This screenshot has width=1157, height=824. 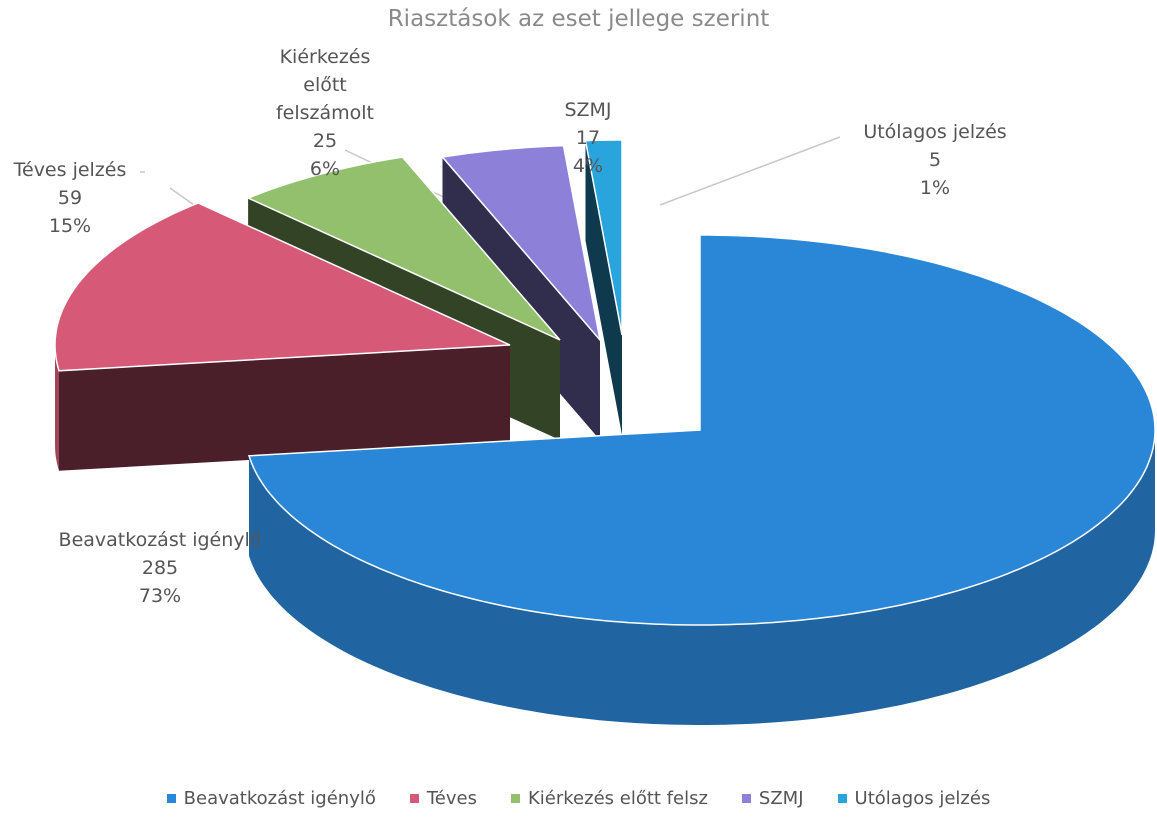 What do you see at coordinates (750, 171) in the screenshot?
I see `leader-line` at bounding box center [750, 171].